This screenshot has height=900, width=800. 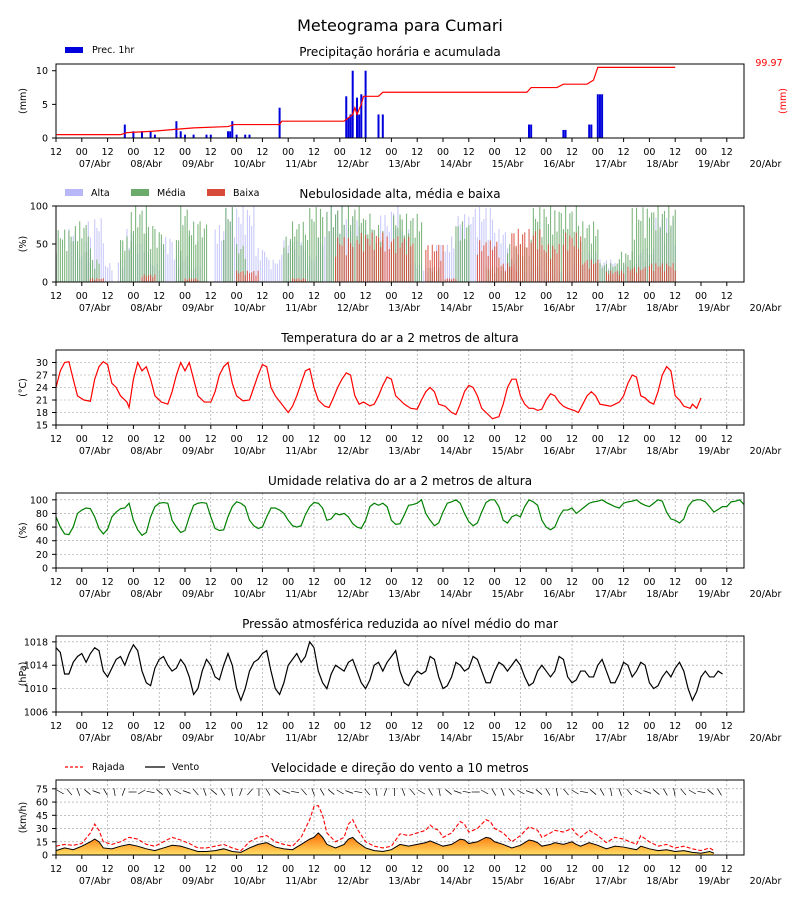 What do you see at coordinates (42, 829) in the screenshot?
I see `y-tick-label: 30` at bounding box center [42, 829].